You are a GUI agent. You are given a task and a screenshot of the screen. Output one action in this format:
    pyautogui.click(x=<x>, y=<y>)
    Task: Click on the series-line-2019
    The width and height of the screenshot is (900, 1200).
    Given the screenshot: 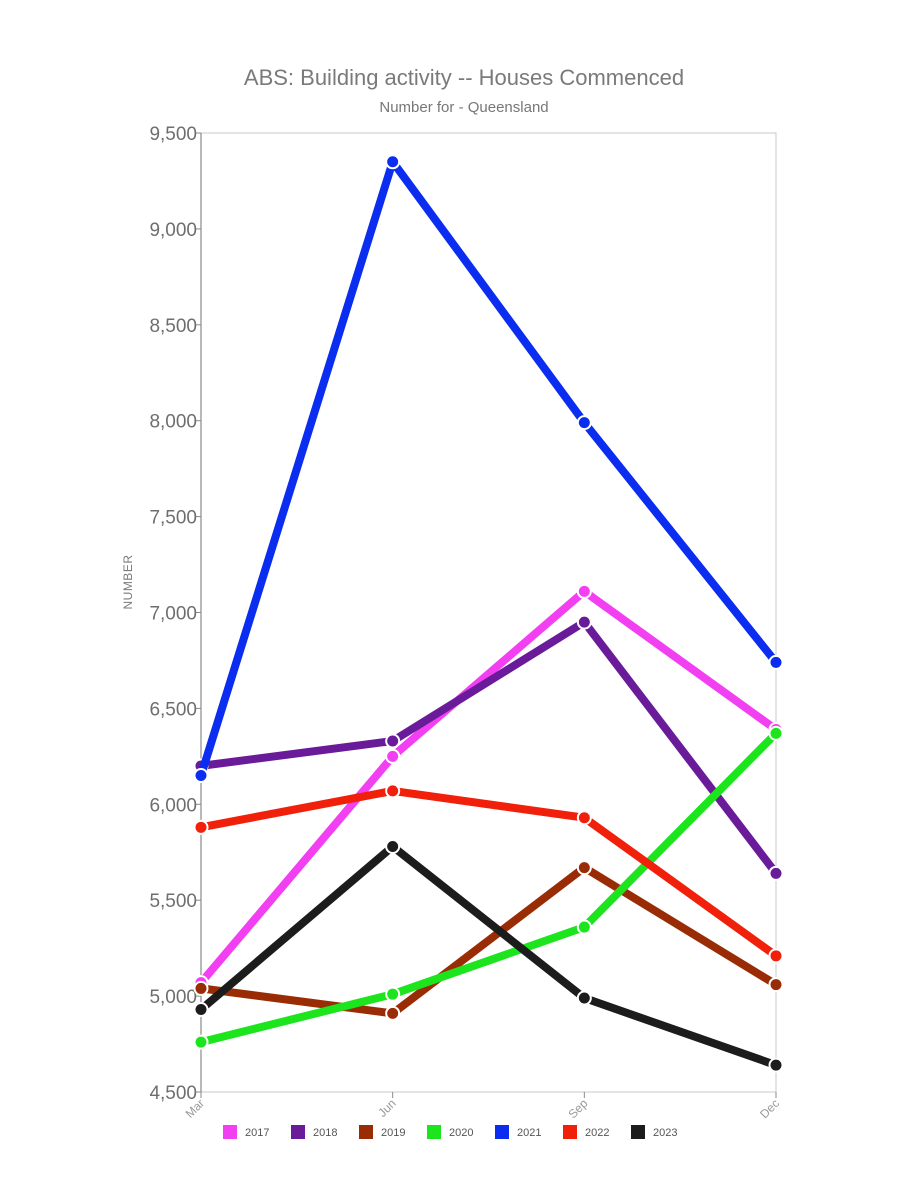 What is the action you would take?
    pyautogui.click(x=488, y=940)
    